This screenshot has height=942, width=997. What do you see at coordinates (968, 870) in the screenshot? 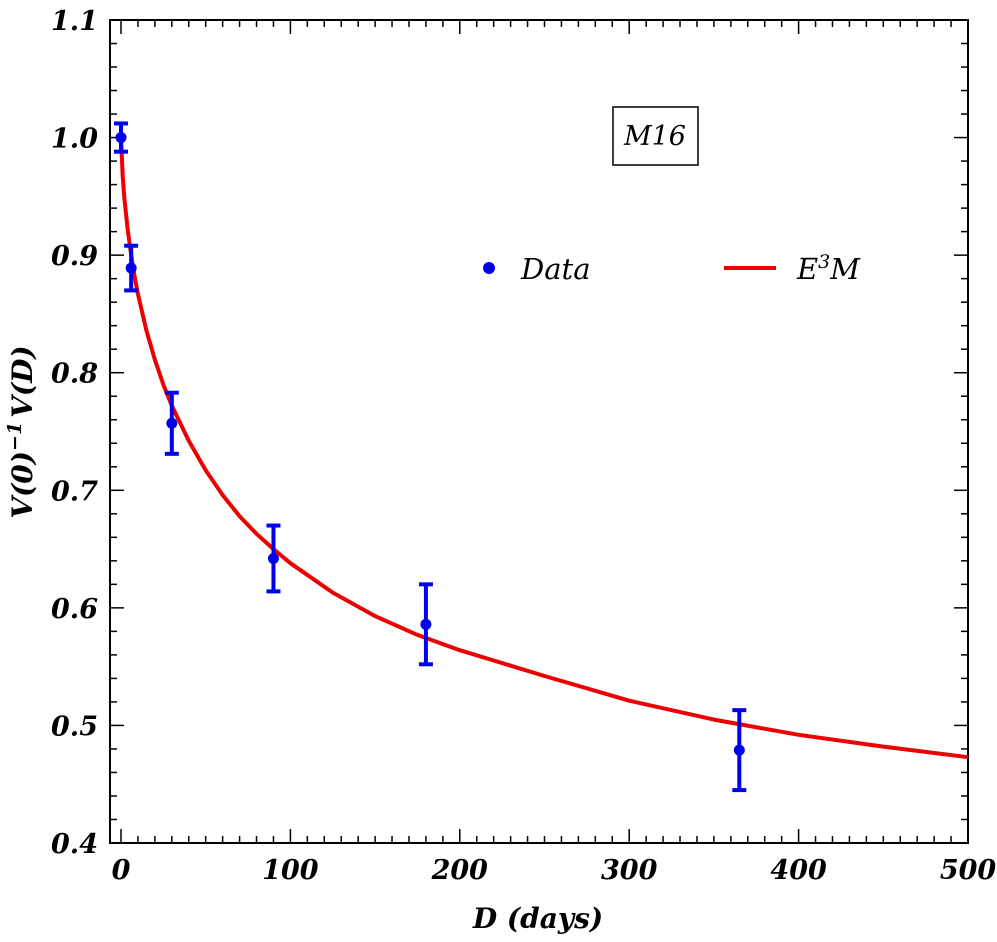
I see `x-tick-label: 500` at bounding box center [968, 870].